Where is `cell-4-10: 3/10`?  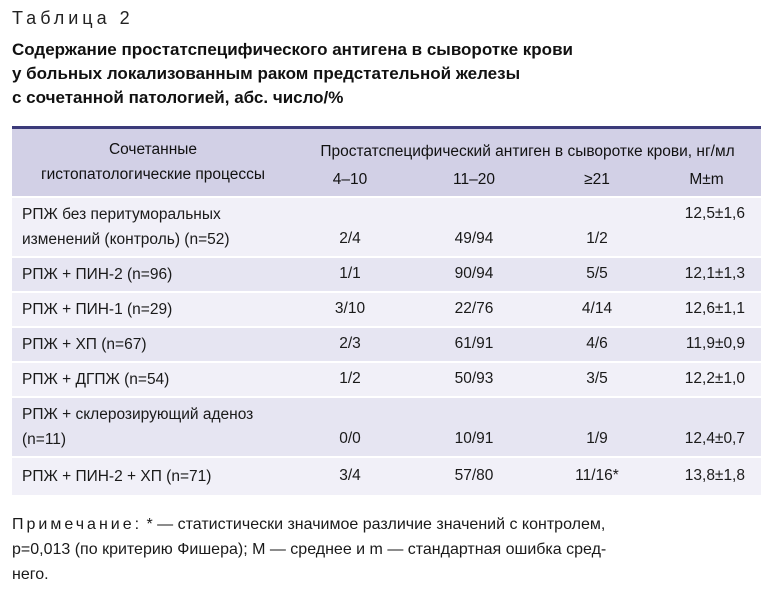
cell-4-10: 3/10 is located at coordinates (350, 308).